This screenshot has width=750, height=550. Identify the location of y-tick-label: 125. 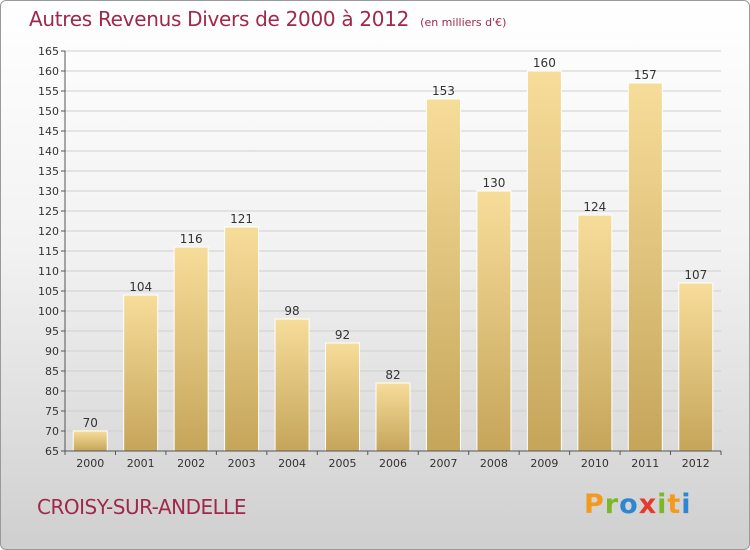
(48, 211).